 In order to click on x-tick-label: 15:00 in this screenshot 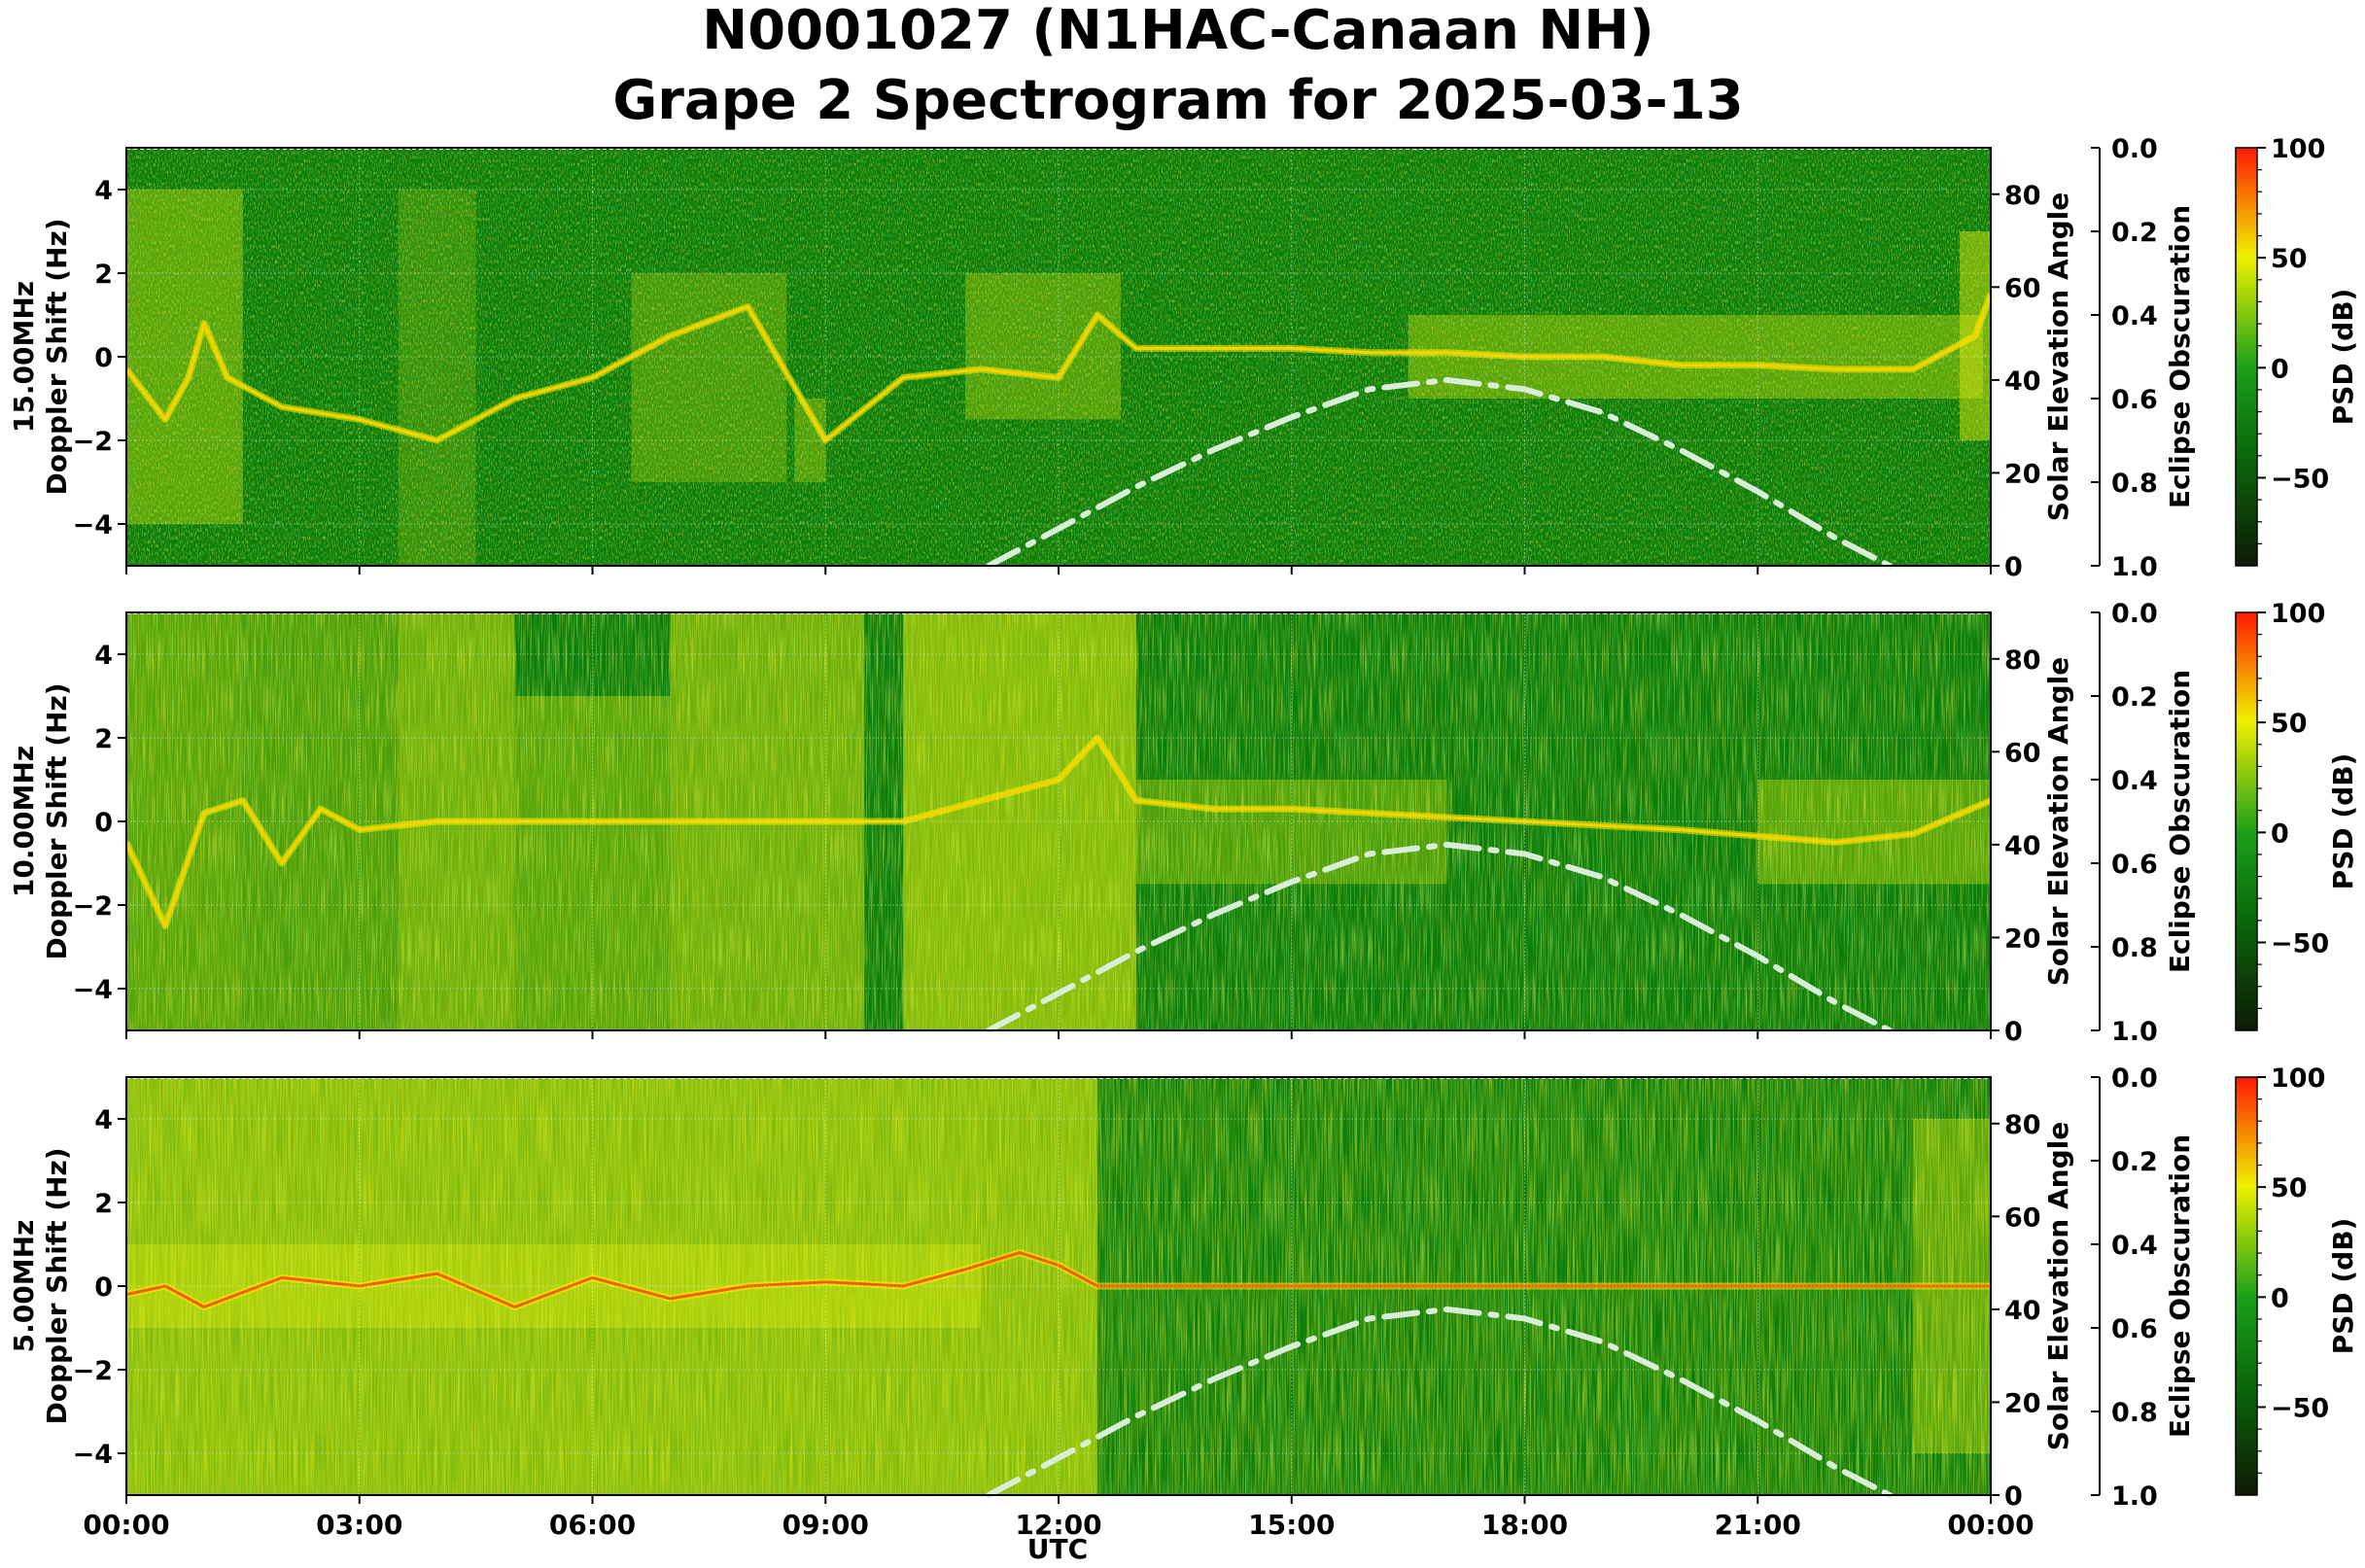, I will do `click(1292, 1525)`.